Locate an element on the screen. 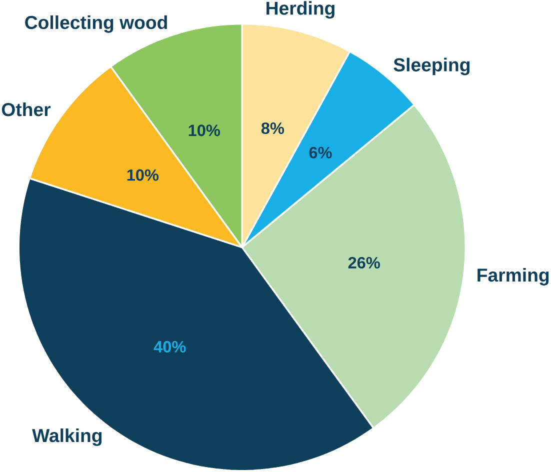 The width and height of the screenshot is (551, 472). slice-label: Farming is located at coordinates (513, 277).